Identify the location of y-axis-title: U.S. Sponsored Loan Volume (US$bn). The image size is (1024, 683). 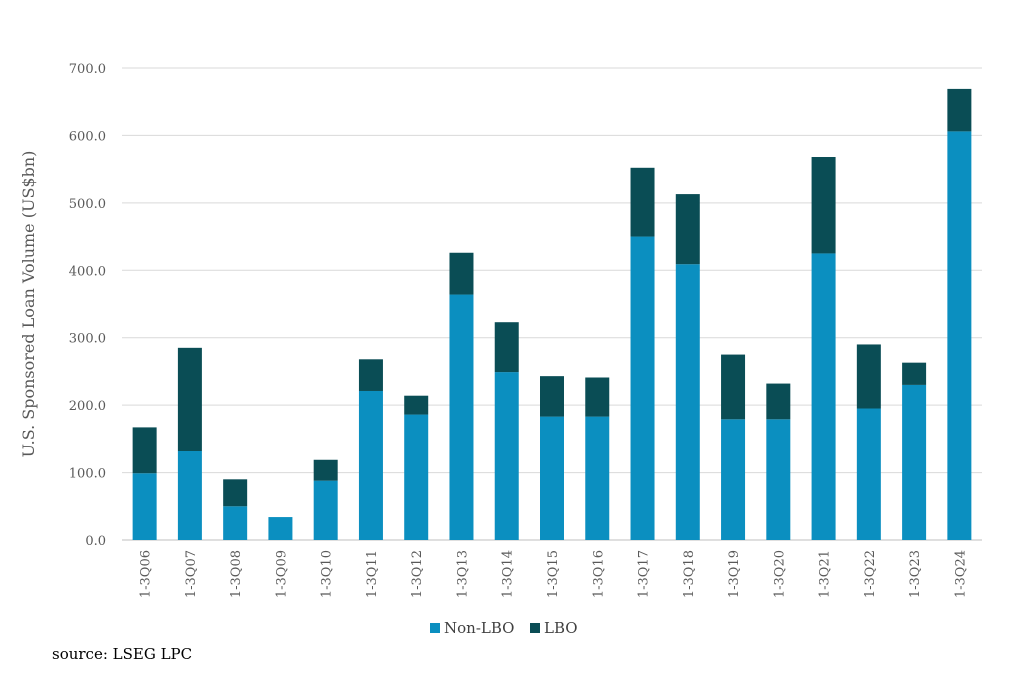
(28, 304).